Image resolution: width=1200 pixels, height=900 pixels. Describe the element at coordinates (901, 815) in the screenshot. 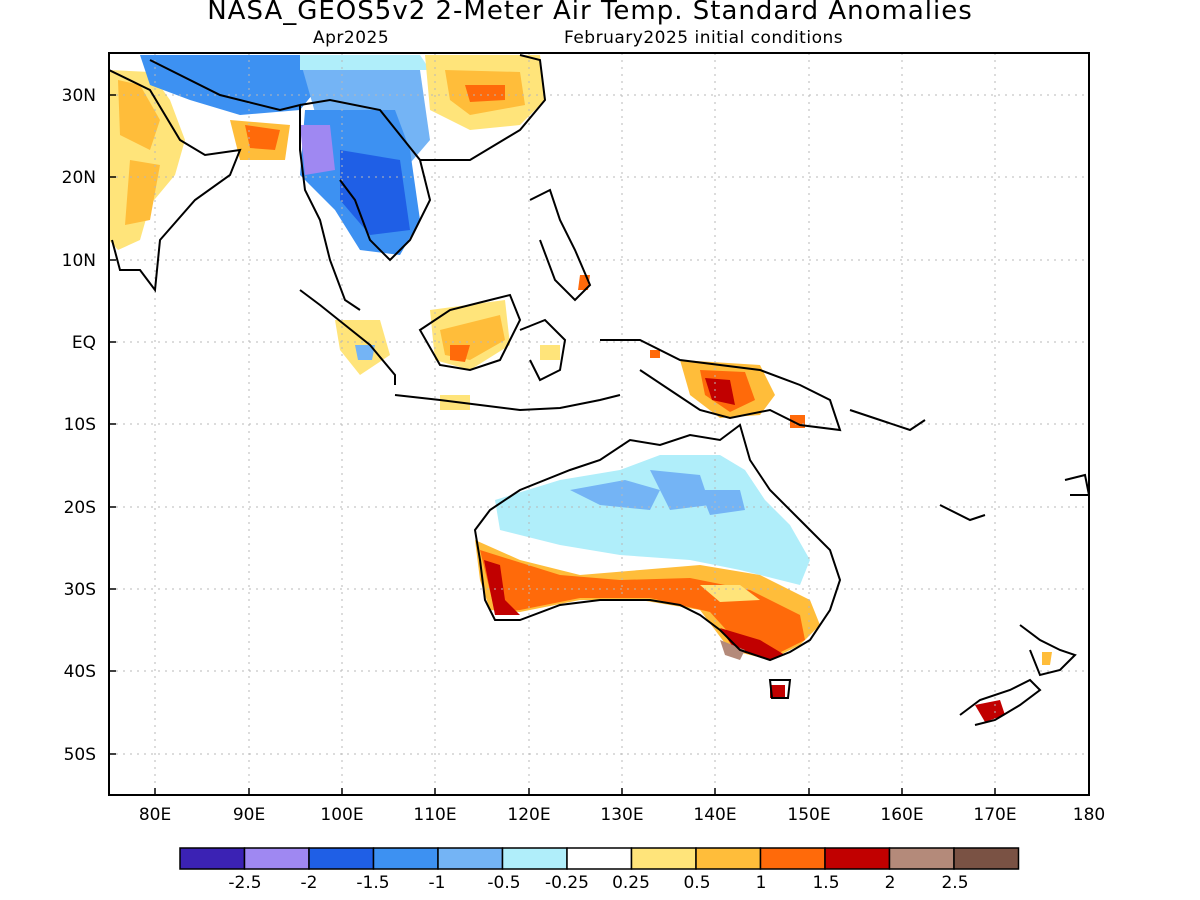

I see `lon-tick-label: 160E` at that location.